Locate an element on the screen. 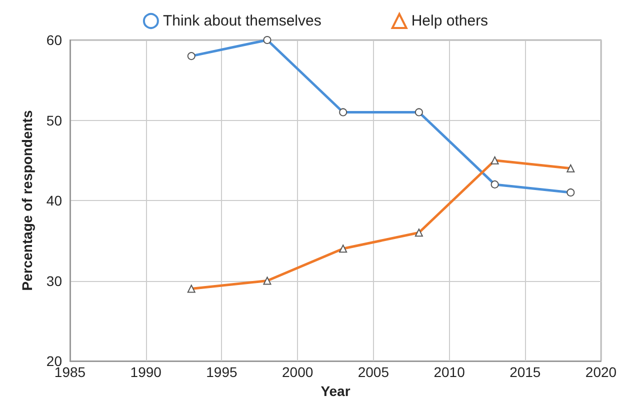 This screenshot has height=417, width=631. x-axis-title: Year is located at coordinates (335, 390).